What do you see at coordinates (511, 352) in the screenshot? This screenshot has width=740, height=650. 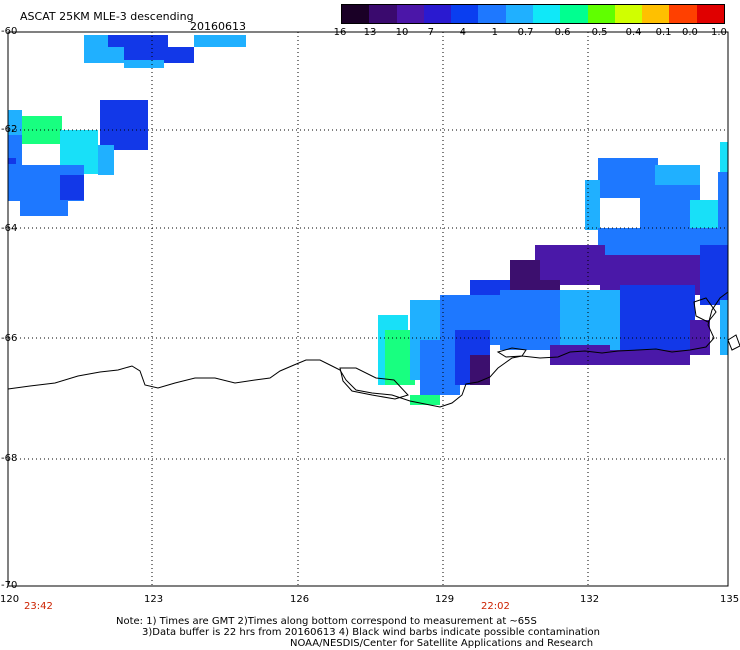 I see `coastline-island-b` at bounding box center [511, 352].